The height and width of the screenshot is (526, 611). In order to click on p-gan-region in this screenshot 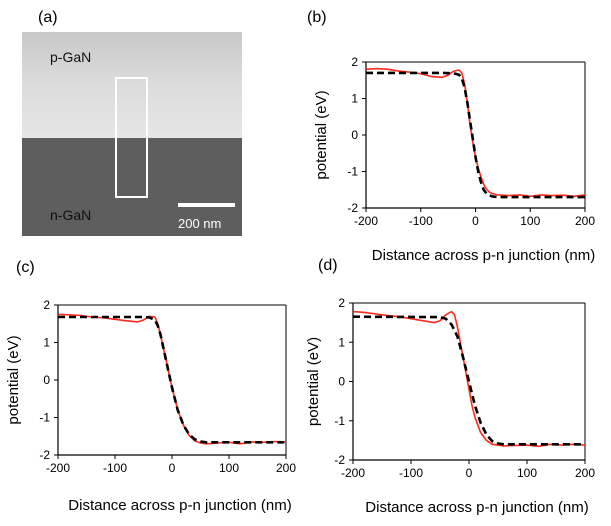, I will do `click(132, 85)`.